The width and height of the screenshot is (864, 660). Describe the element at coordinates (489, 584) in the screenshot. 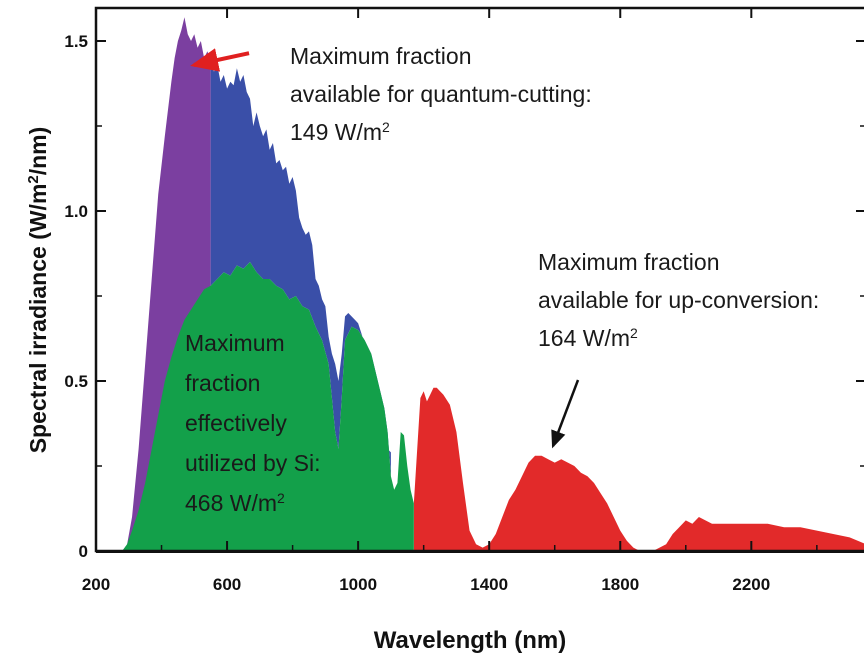

I see `x-tick-label: 1400` at that location.